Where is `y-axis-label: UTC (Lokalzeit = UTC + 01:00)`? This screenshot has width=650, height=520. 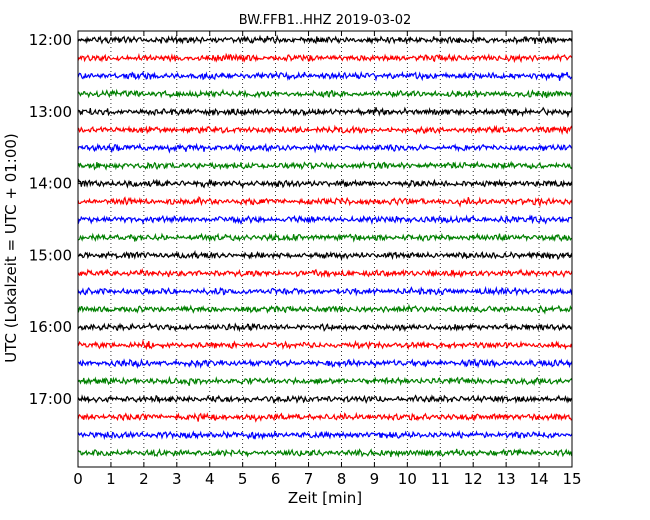 y-axis-label: UTC (Lokalzeit = UTC + 01:00) is located at coordinates (11, 248).